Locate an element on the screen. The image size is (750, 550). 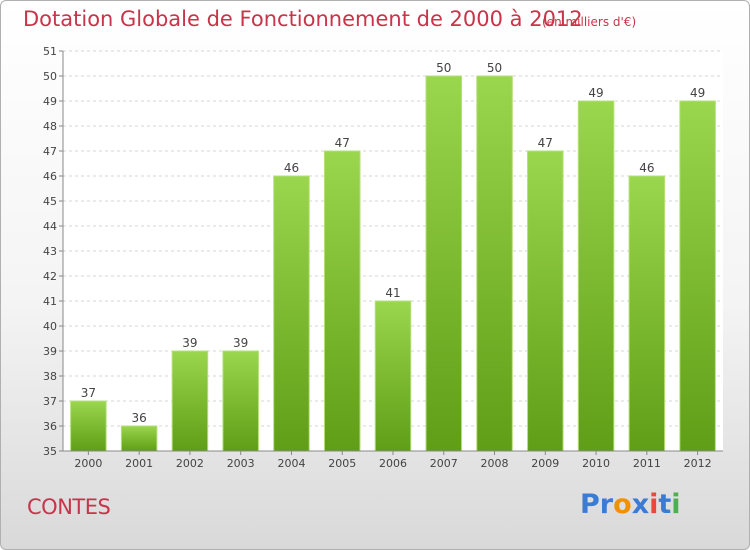
x-tick-label: 2006 is located at coordinates (393, 463).